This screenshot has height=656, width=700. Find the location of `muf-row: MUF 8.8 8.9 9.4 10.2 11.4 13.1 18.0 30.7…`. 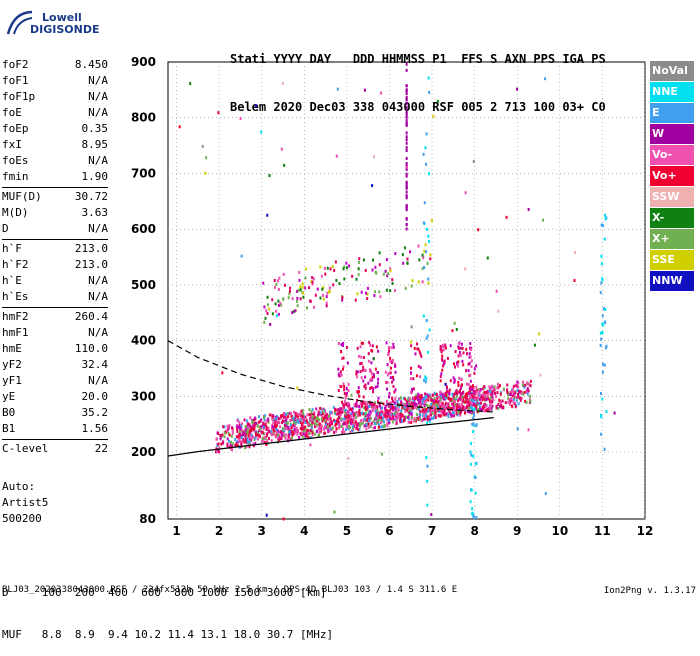

muf-row: MUF 8.8 8.9 9.4 10.2 11.4 13.1 18.0 30.7… is located at coordinates (168, 634).